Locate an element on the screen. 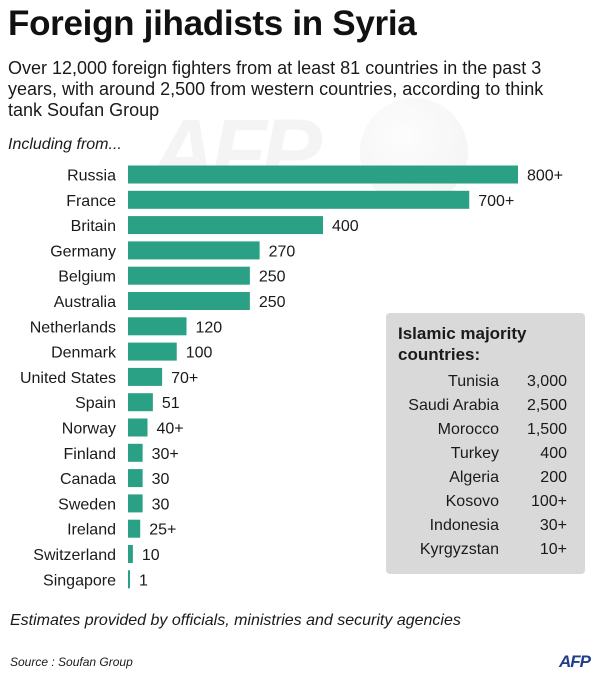  value-label: 10 is located at coordinates (151, 555).